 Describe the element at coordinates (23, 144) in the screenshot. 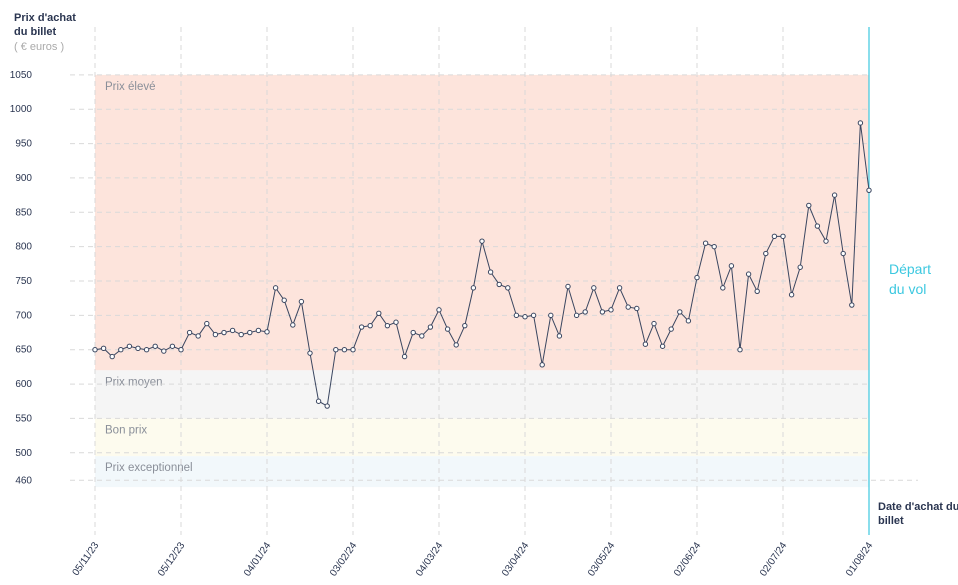

I see `y-tick-label: 950` at that location.